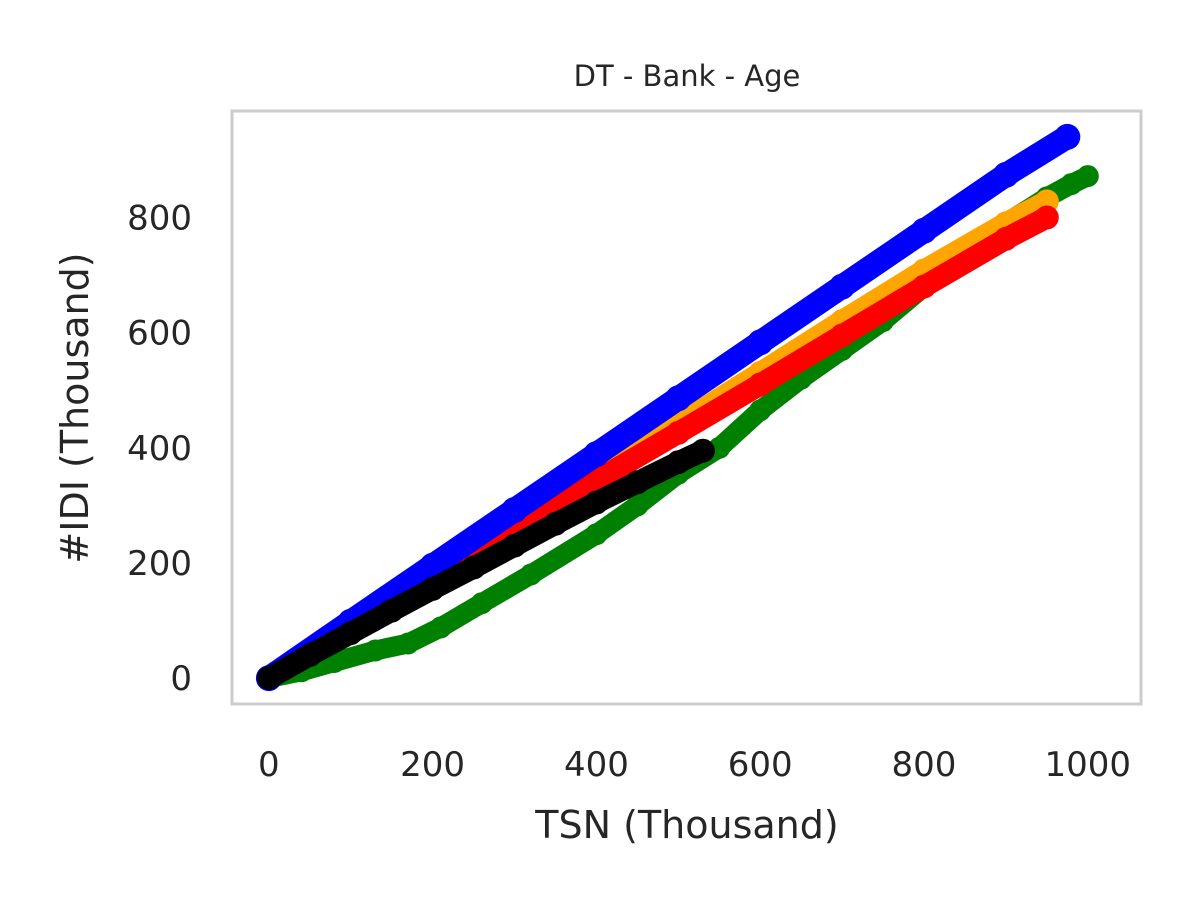  What do you see at coordinates (694, 765) in the screenshot?
I see `x-axis-ticks: 0 200 400 600 800 1000` at bounding box center [694, 765].